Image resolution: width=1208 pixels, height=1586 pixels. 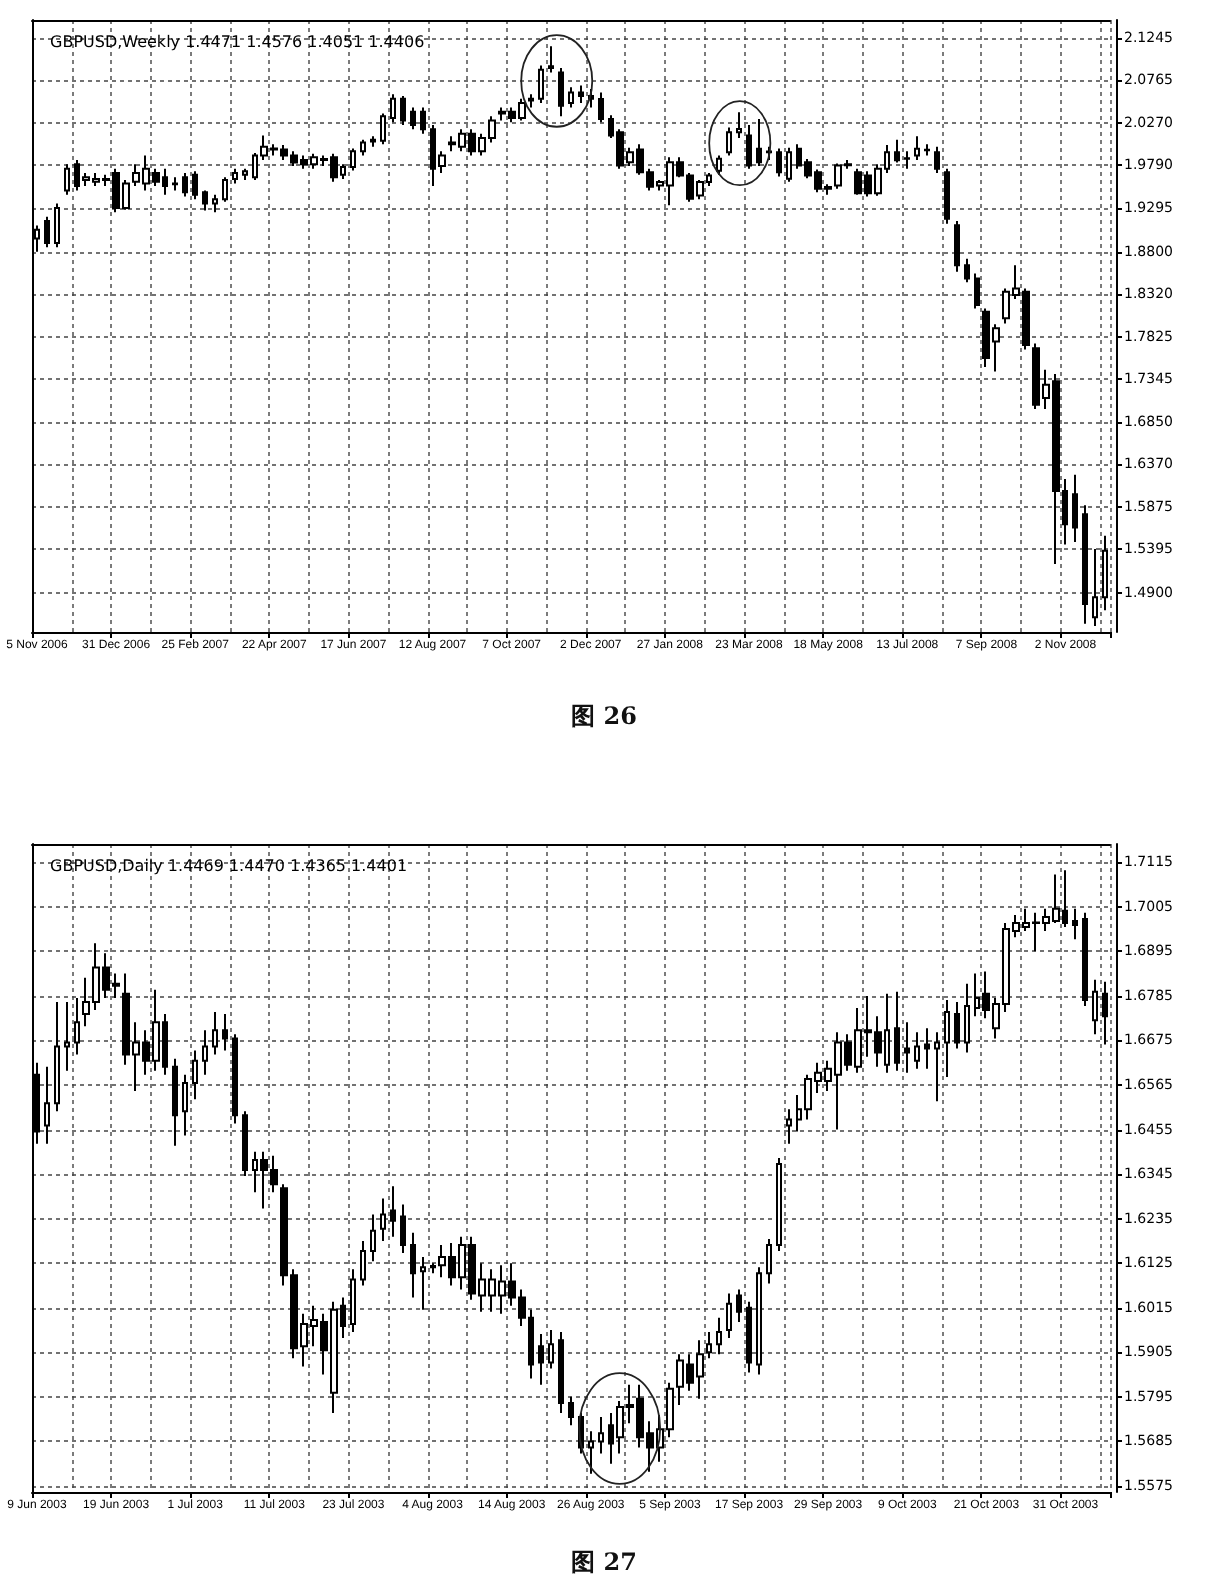 I want to click on text: GBPUSD,Daily 1.4469 1.4470 1.4365 1.4401, so click(x=229, y=866).